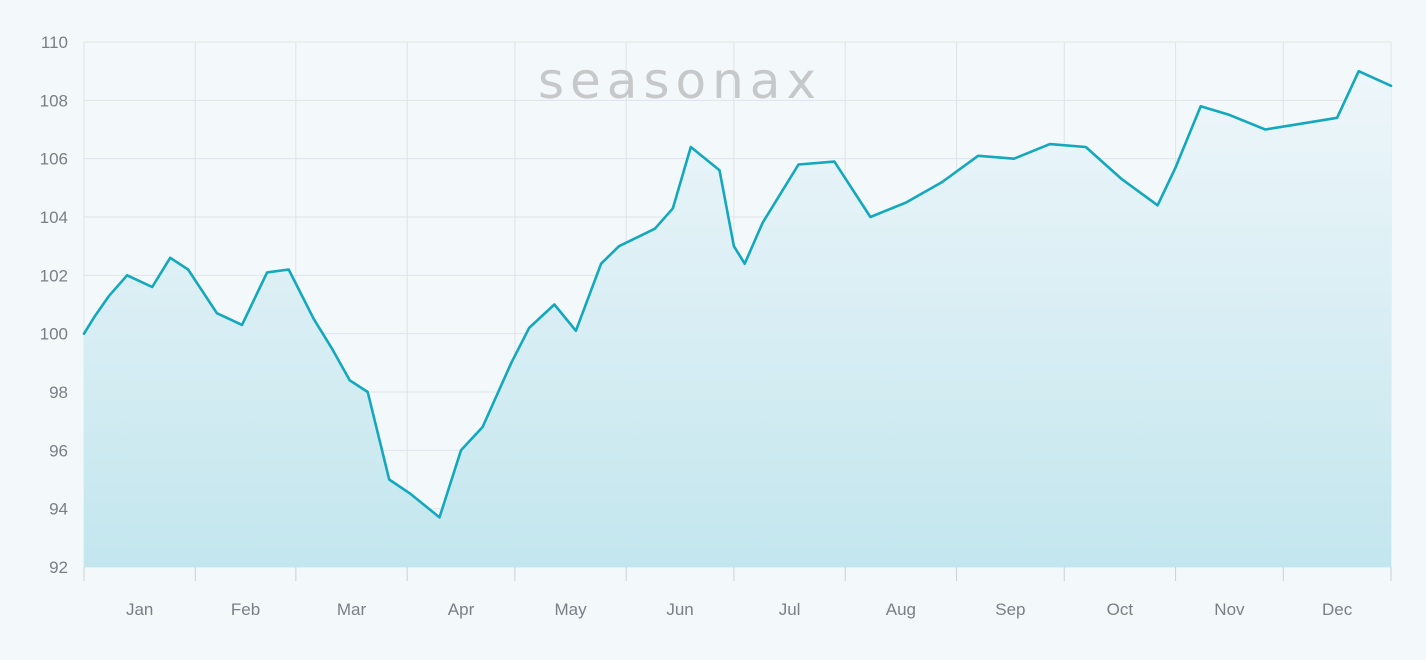 Image resolution: width=1426 pixels, height=660 pixels. What do you see at coordinates (54, 42) in the screenshot?
I see `y-tick-label: 110` at bounding box center [54, 42].